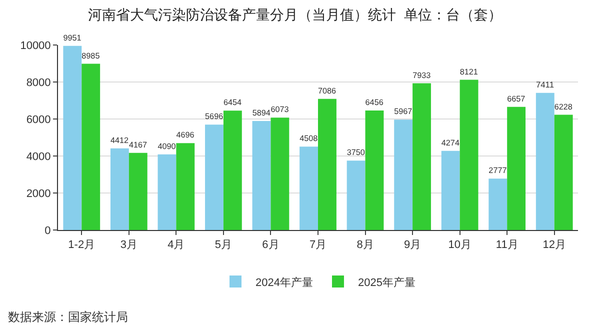 Image resolution: width=590 pixels, height=330 pixels. What do you see at coordinates (271, 245) in the screenshot?
I see `x-tick-label: 6月` at bounding box center [271, 245].